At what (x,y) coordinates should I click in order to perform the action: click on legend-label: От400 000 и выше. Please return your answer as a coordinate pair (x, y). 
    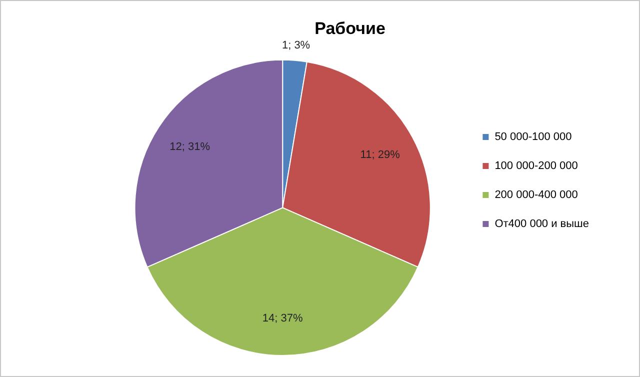
    Looking at the image, I should click on (542, 224).